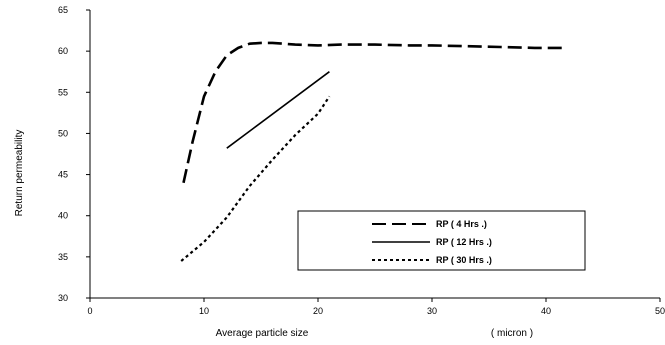  Describe the element at coordinates (89, 311) in the screenshot. I see `x-tick-label: 0` at that location.